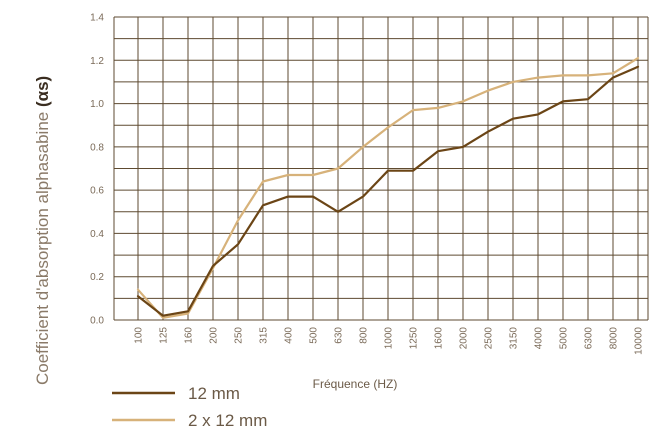 The width and height of the screenshot is (667, 432). What do you see at coordinates (189, 335) in the screenshot?
I see `x-tick-label: 160` at bounding box center [189, 335].